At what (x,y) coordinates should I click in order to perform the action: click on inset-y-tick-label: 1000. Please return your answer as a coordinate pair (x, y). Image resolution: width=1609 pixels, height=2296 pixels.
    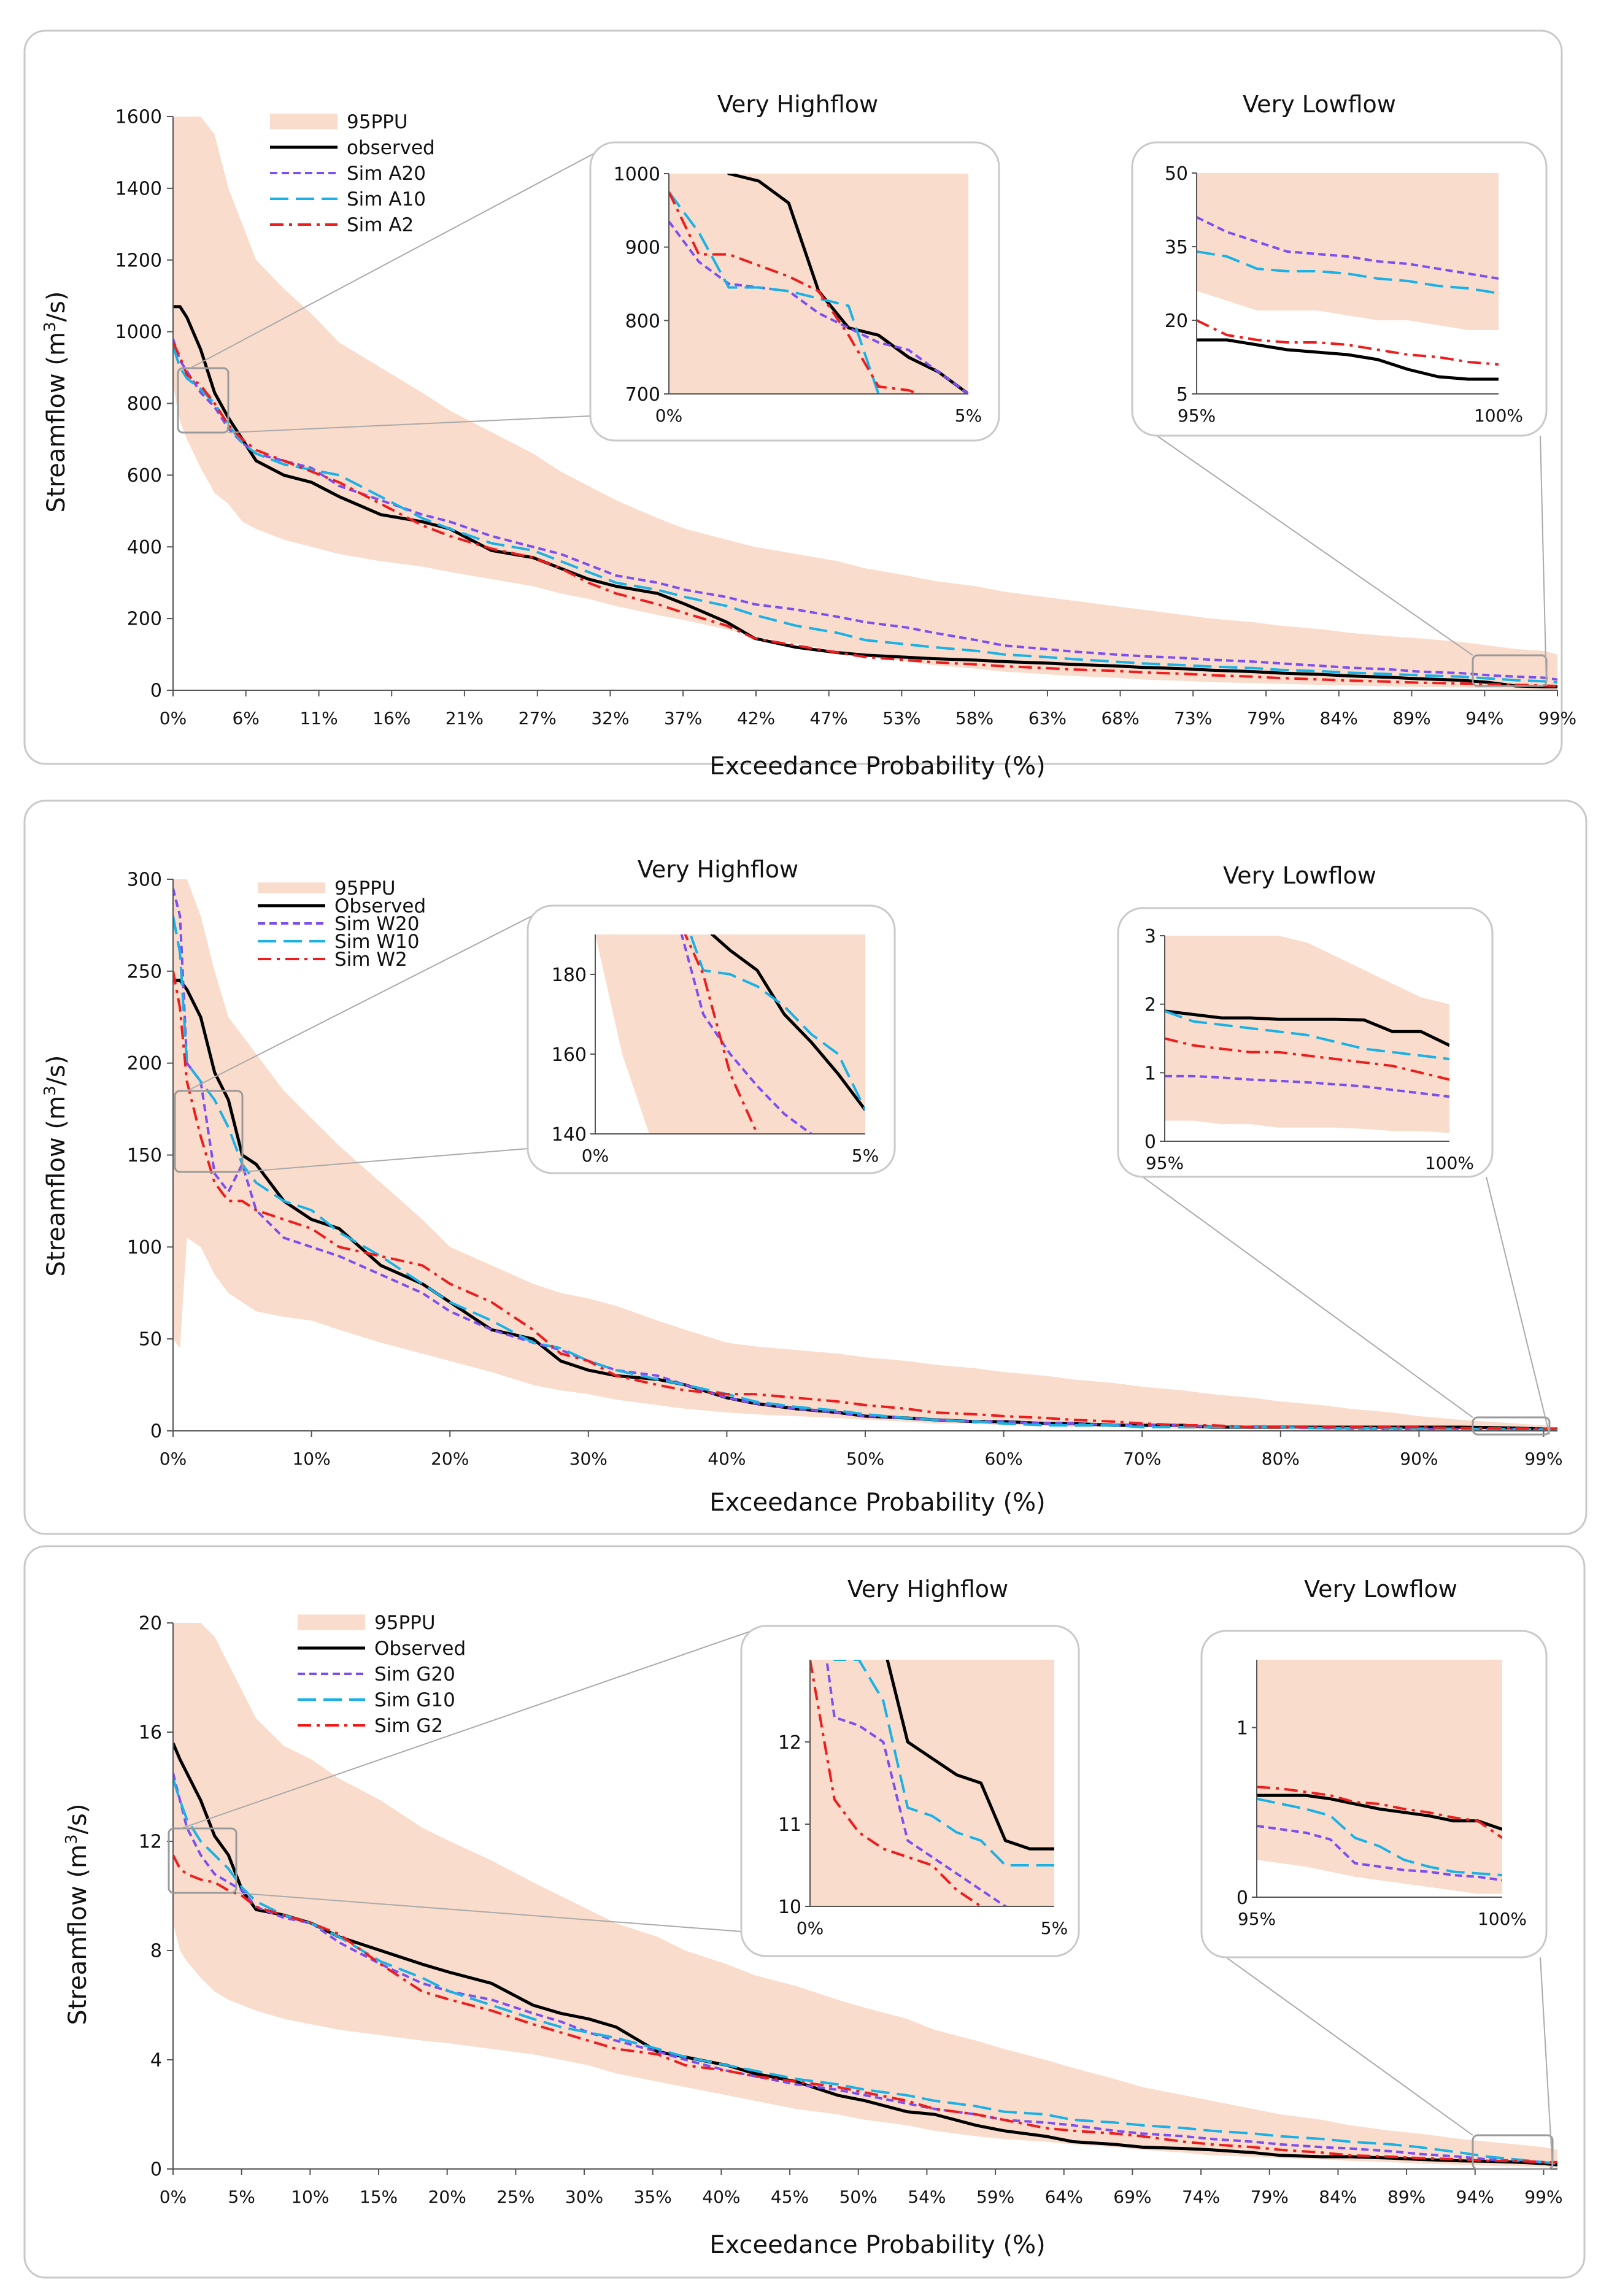
    Looking at the image, I should click on (637, 174).